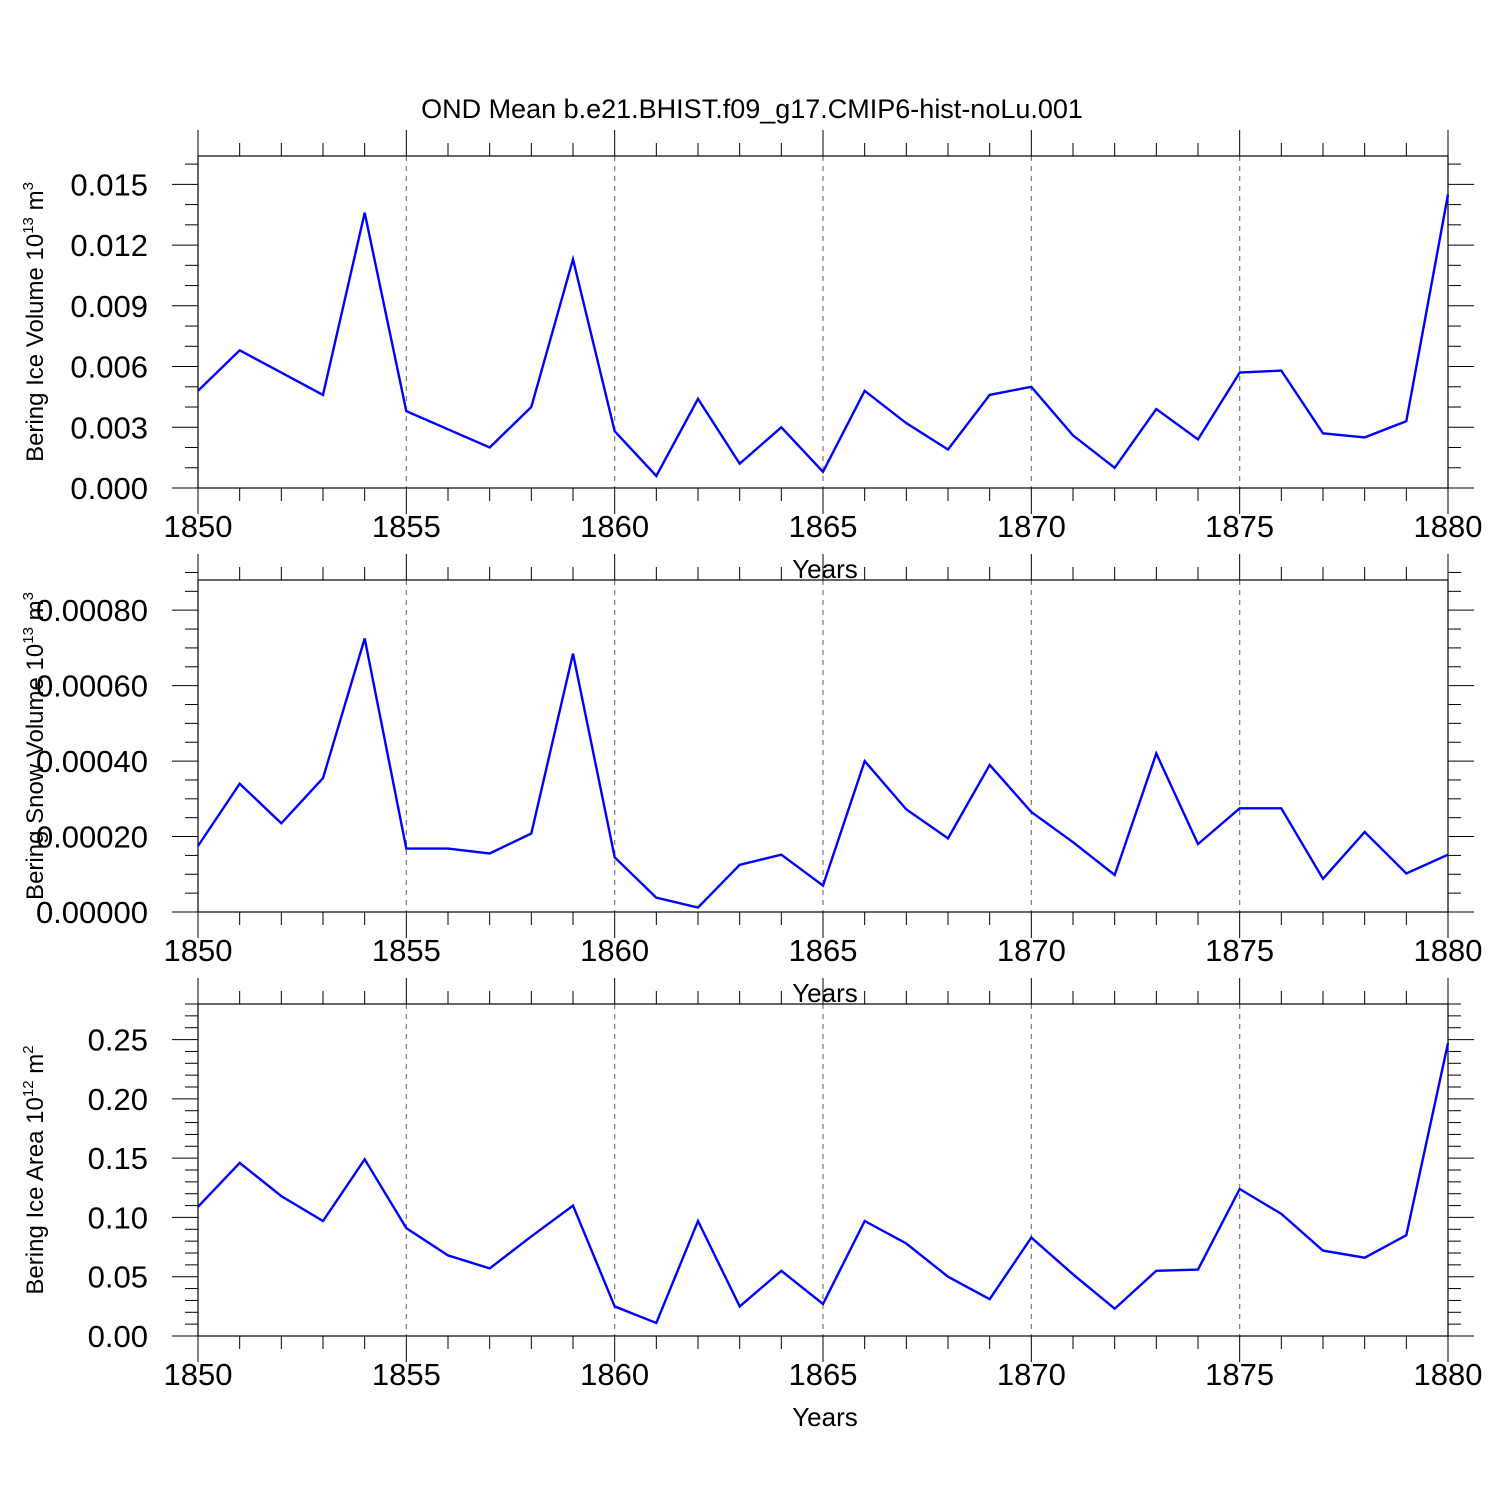 This screenshot has width=1500, height=1500. Describe the element at coordinates (34, 322) in the screenshot. I see `y-axis-label: Bering Ice Volume 1013 m3` at that location.